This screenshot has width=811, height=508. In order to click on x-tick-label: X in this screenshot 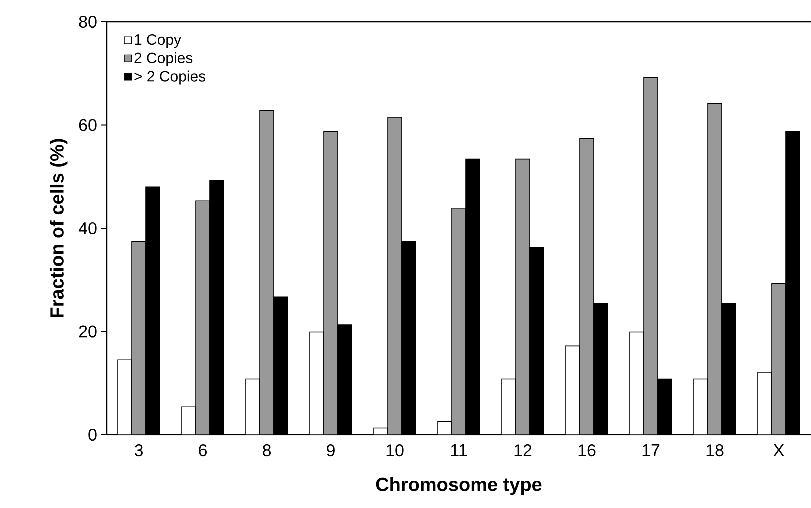, I will do `click(779, 450)`.